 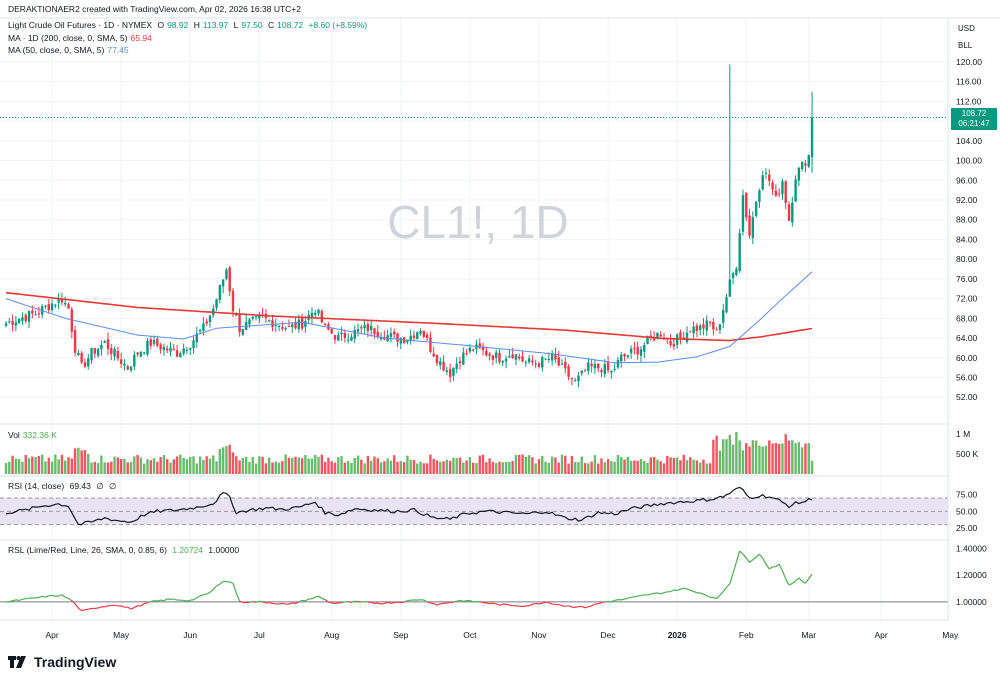 What do you see at coordinates (62, 662) in the screenshot?
I see `tradingview-logo: TradingView` at bounding box center [62, 662].